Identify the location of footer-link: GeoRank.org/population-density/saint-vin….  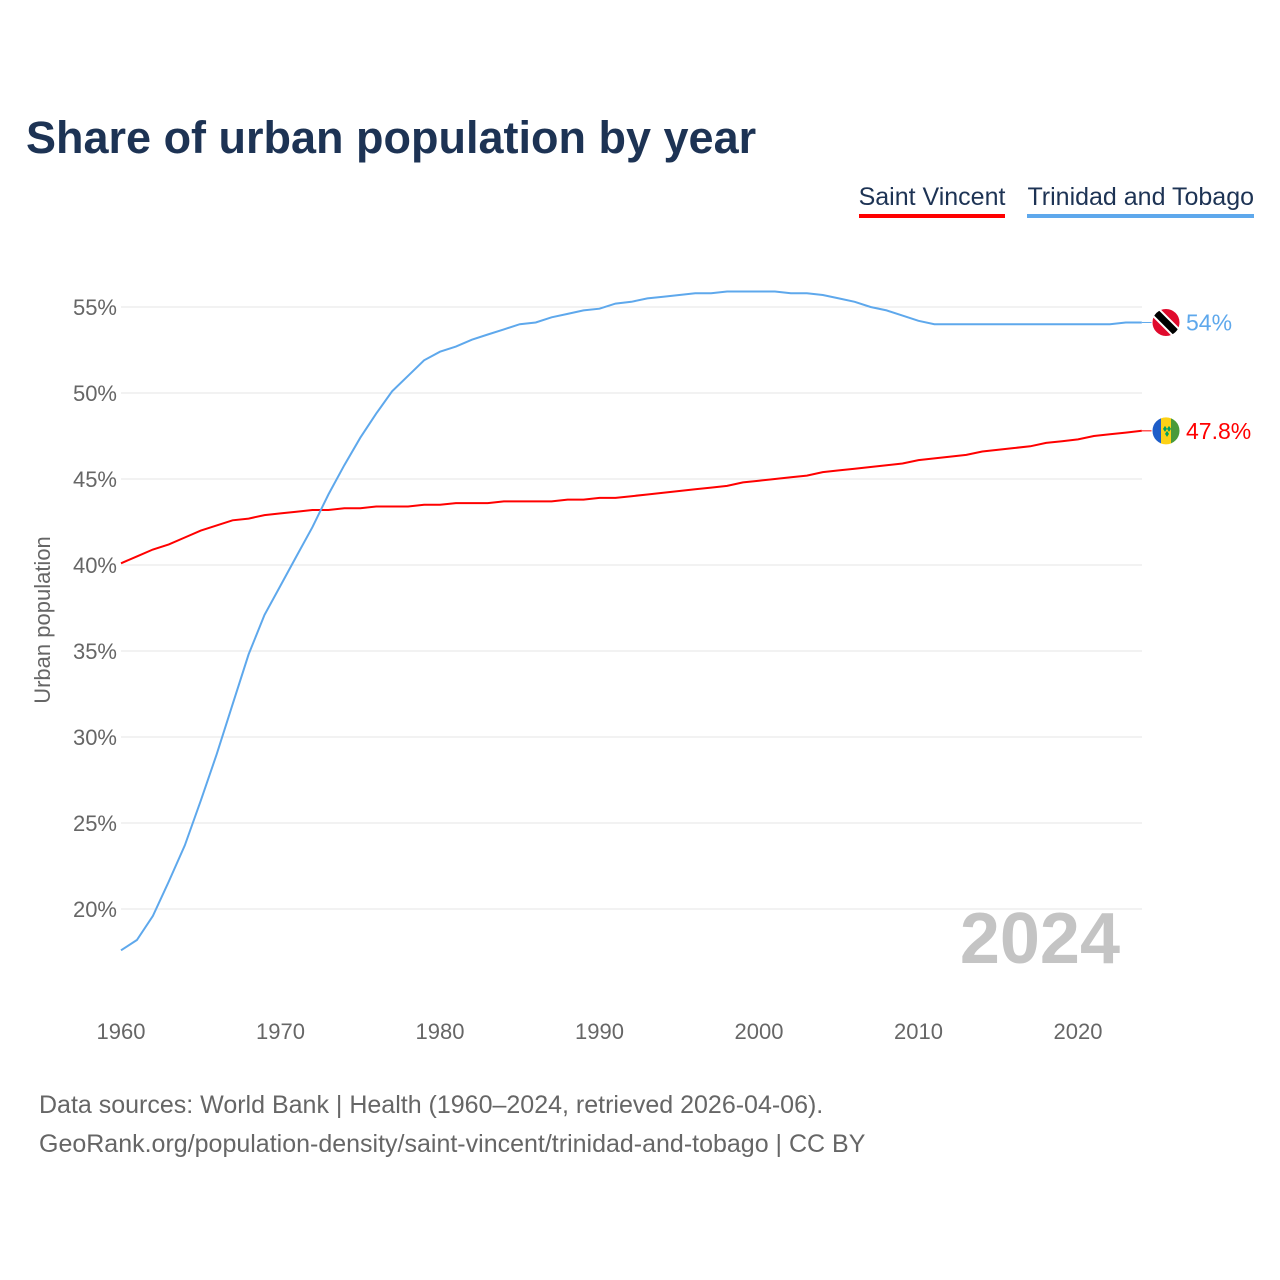
(452, 1144).